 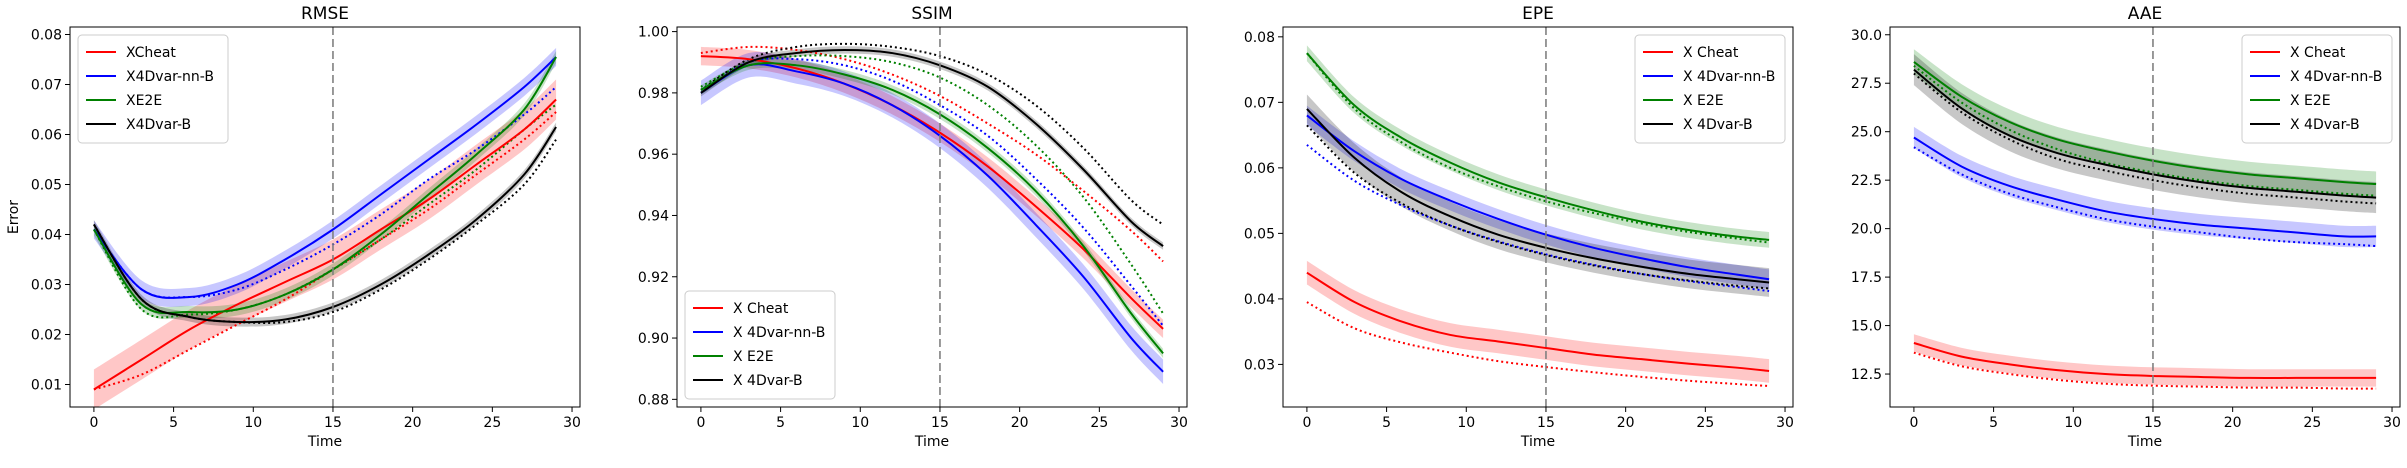 What do you see at coordinates (768, 381) in the screenshot?
I see `legend-entry: X 4Dvar-B` at bounding box center [768, 381].